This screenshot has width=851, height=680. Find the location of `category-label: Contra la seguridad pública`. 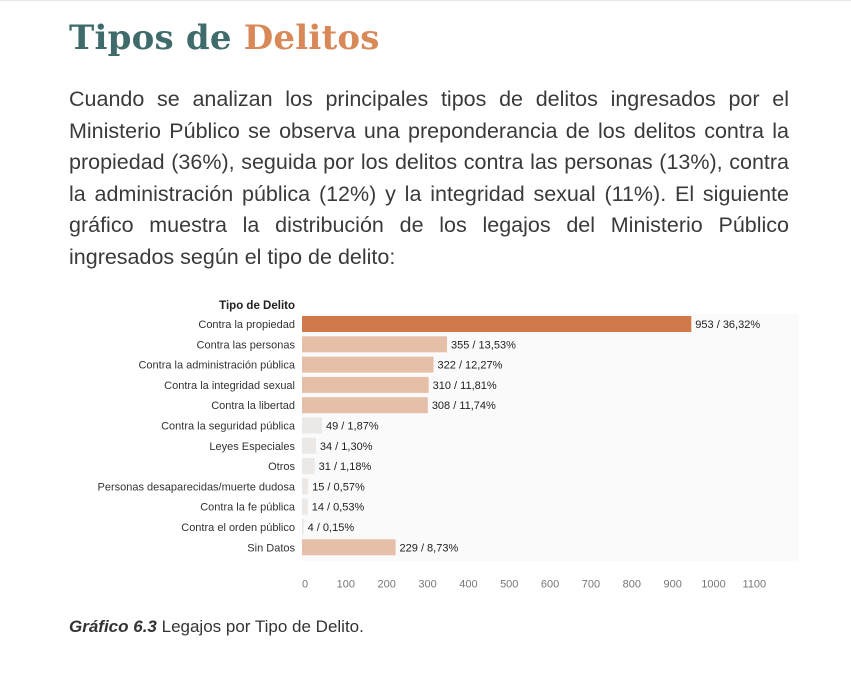

category-label: Contra la seguridad pública is located at coordinates (228, 427).